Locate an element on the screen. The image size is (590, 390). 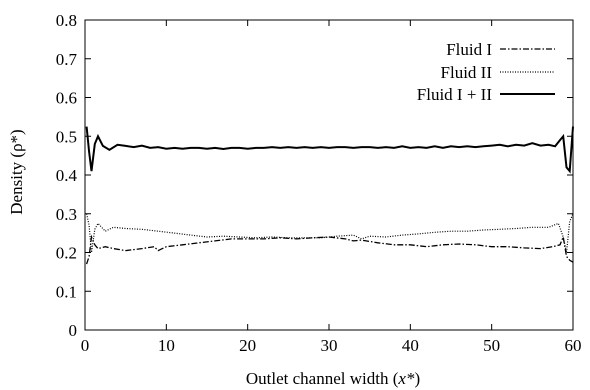
y-axis-title: Density (ρ*) is located at coordinates (16, 171).